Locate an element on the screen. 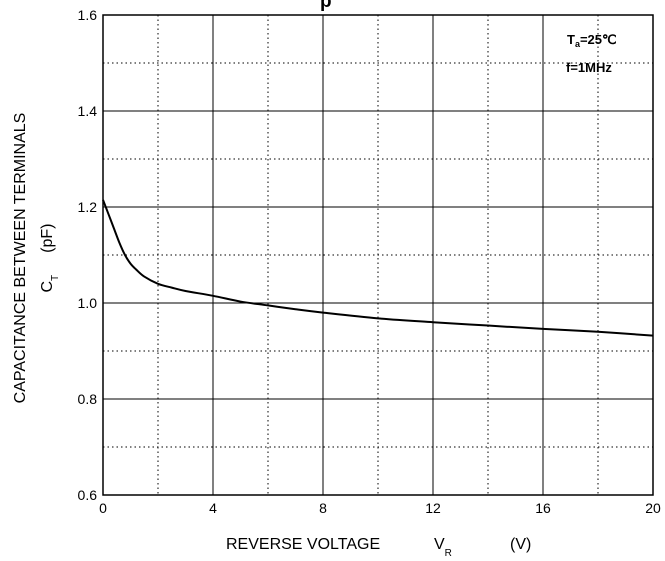  legend: Ta=25℃ f=1MHz is located at coordinates (591, 53).